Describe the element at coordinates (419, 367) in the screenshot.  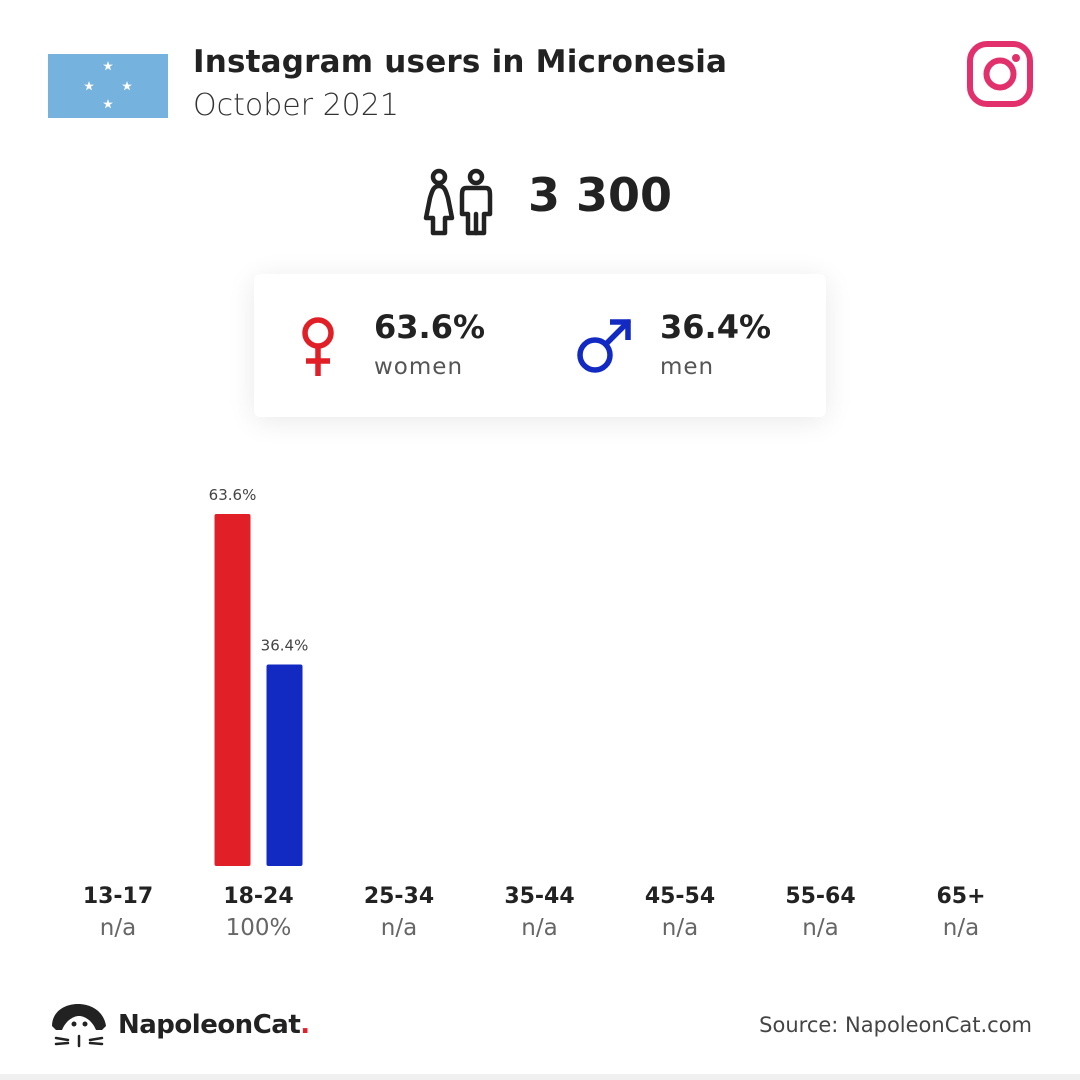
I see `women-label: women` at that location.